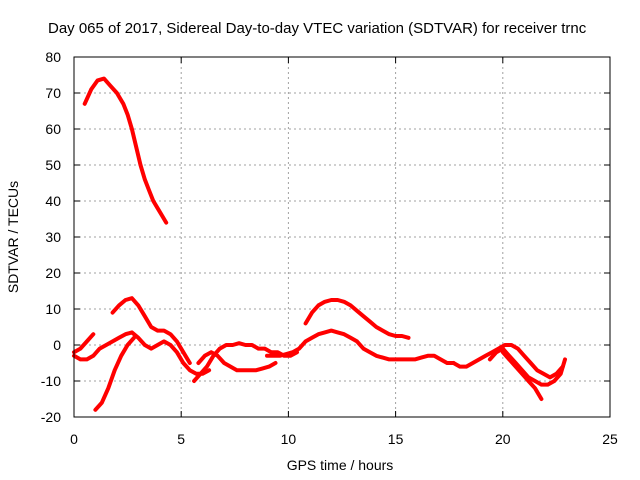  What do you see at coordinates (289, 439) in the screenshot?
I see `x-tick-label: 10` at bounding box center [289, 439].